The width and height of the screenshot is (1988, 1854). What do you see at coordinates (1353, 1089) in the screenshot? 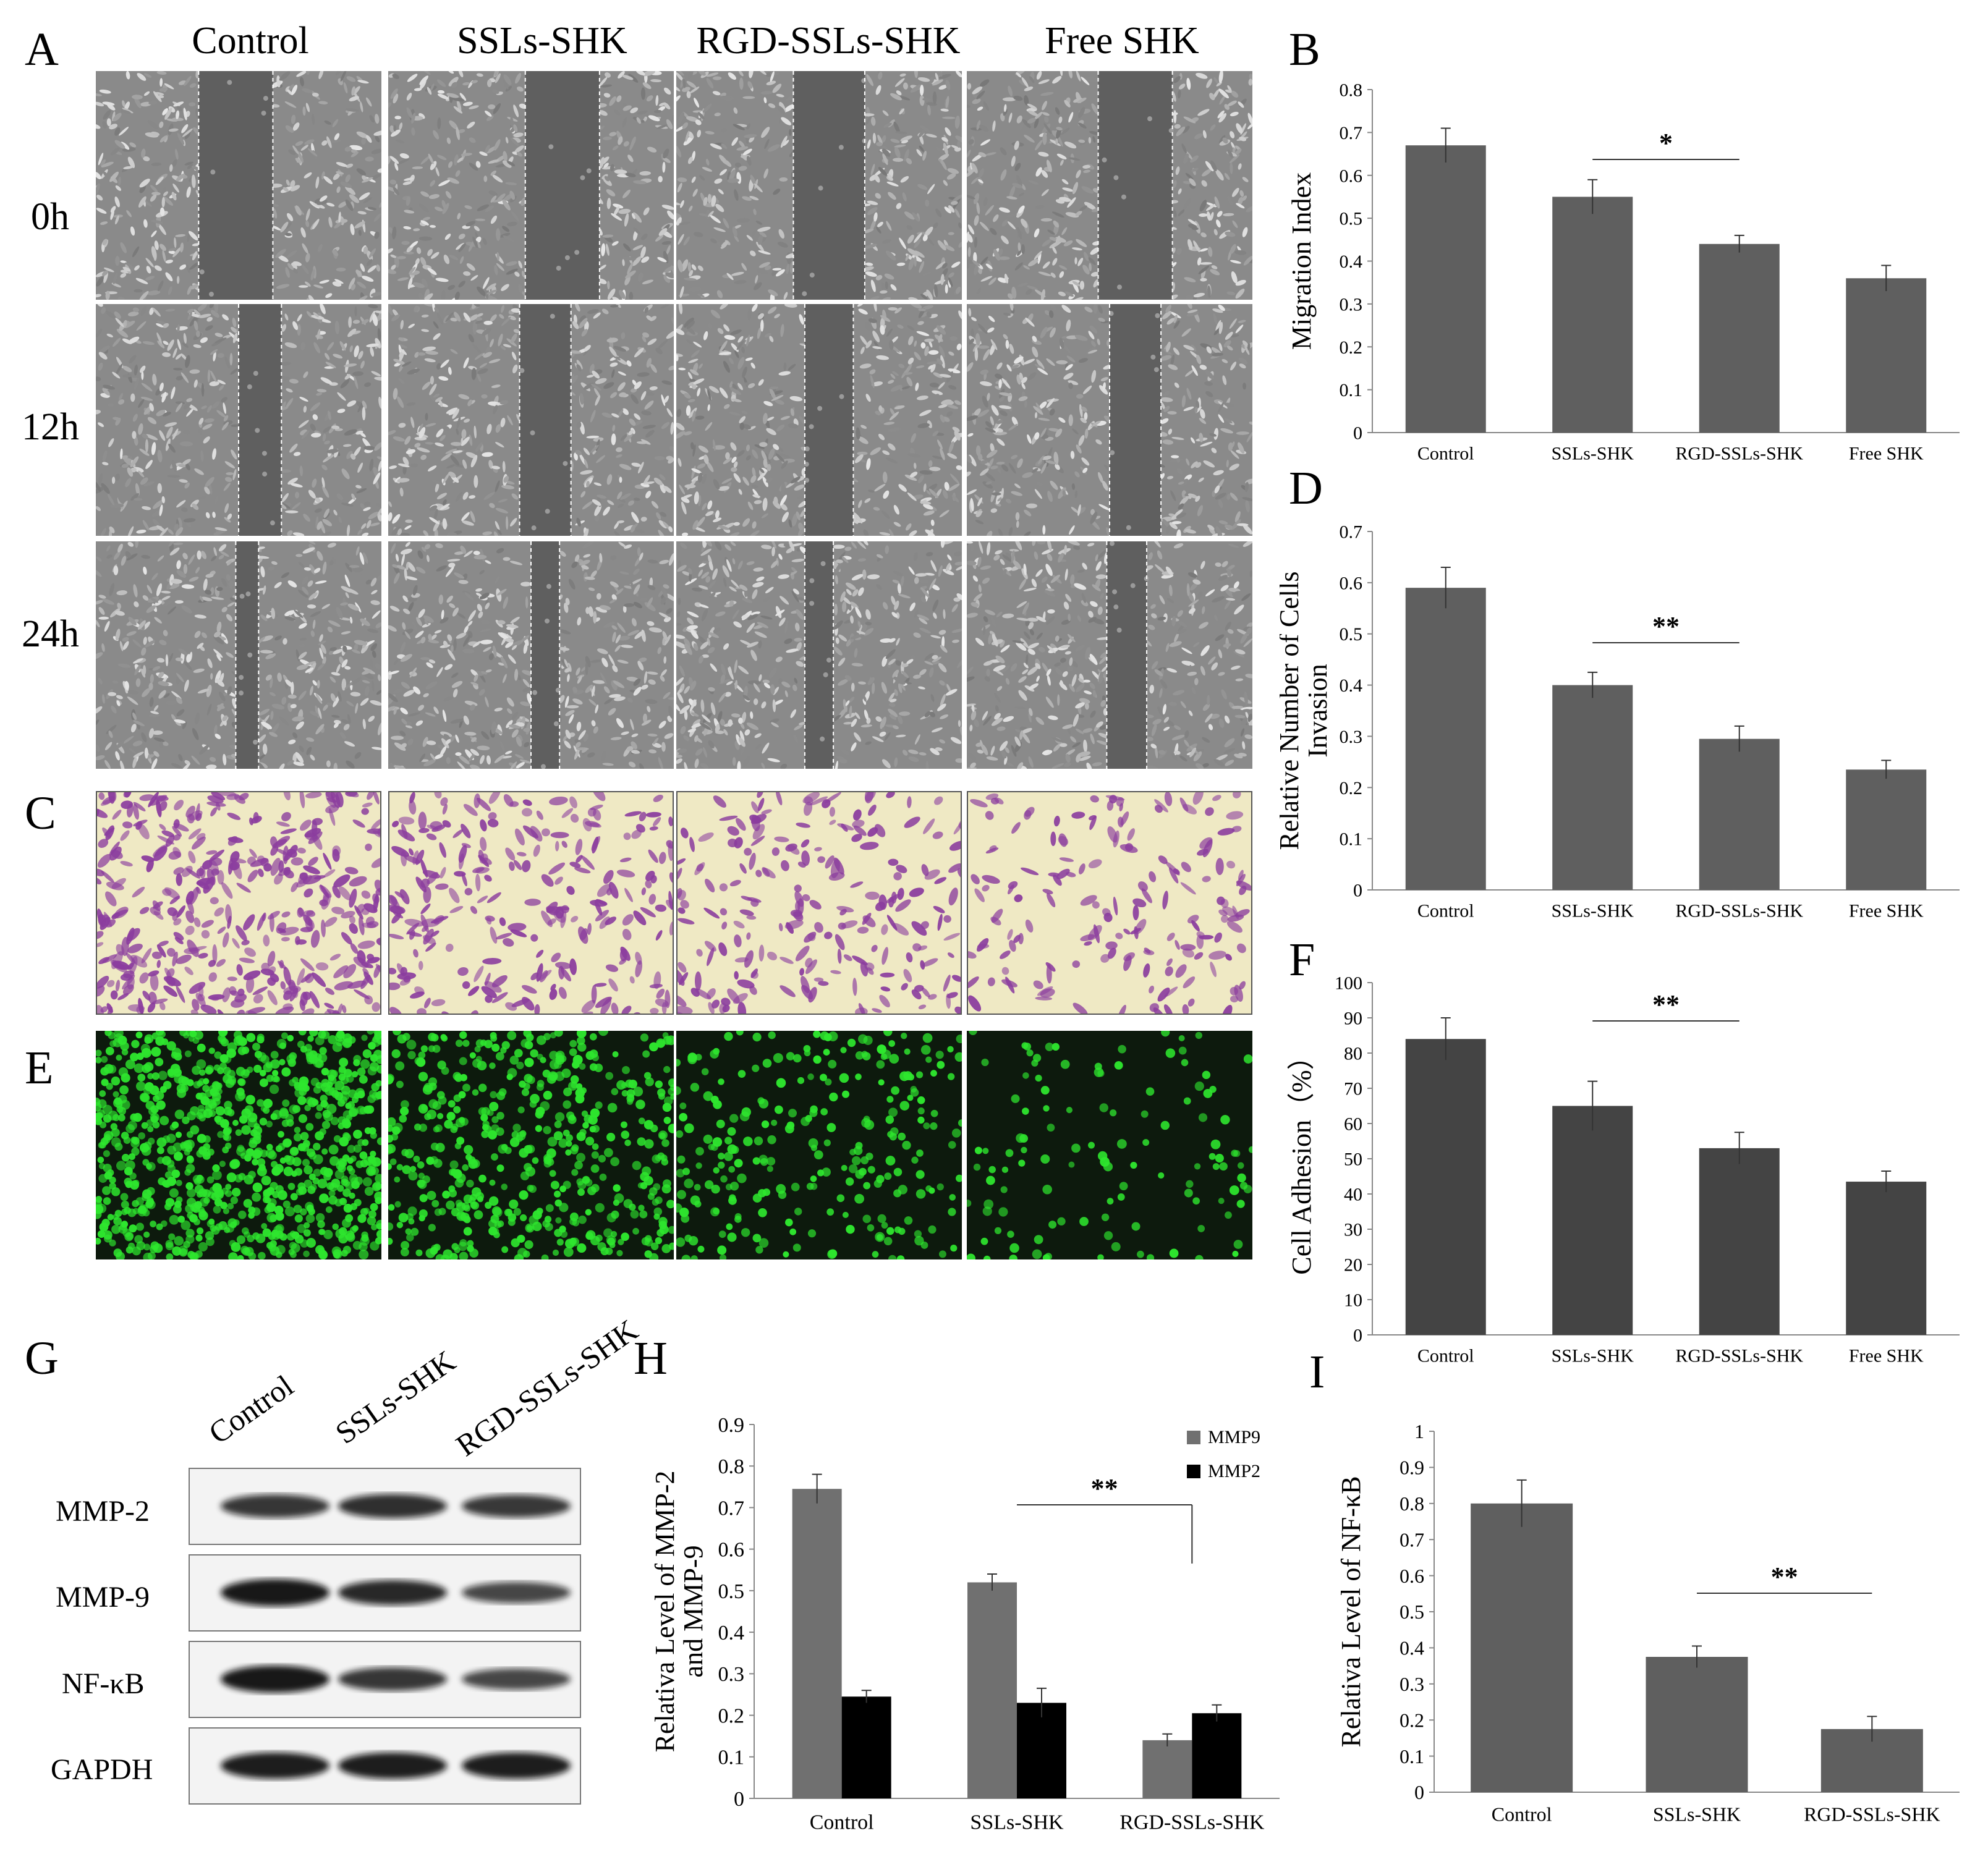
I see `y-tick-label: 70` at bounding box center [1353, 1089].